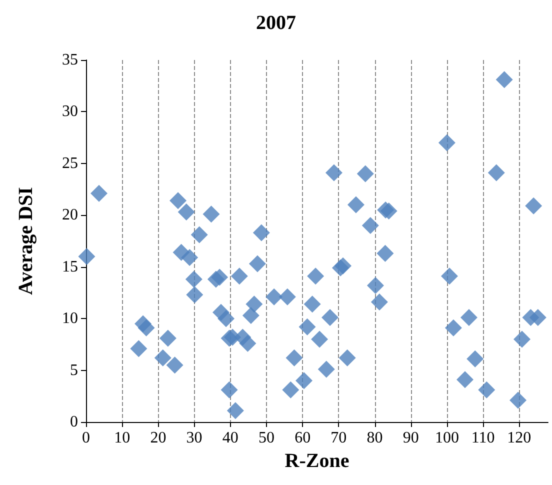 This screenshot has height=485, width=552. I want to click on y-tick-label: 15, so click(70, 267).